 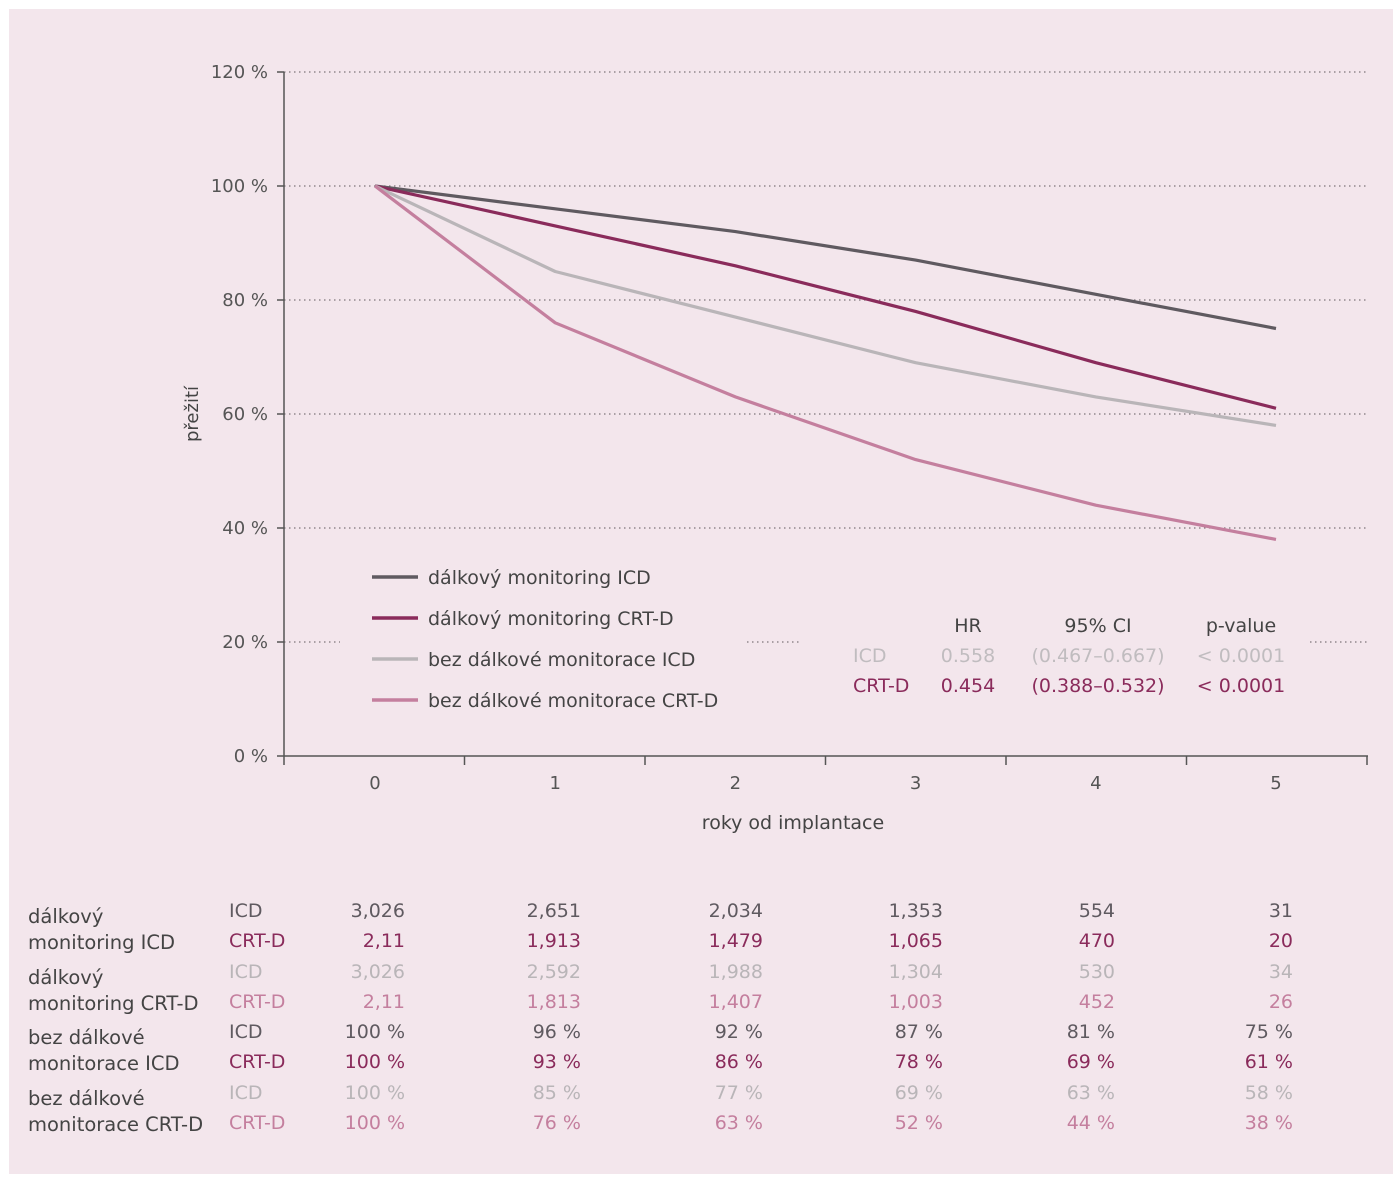 What do you see at coordinates (102, 942) in the screenshot?
I see `group-label-line: monitoring ICD` at bounding box center [102, 942].